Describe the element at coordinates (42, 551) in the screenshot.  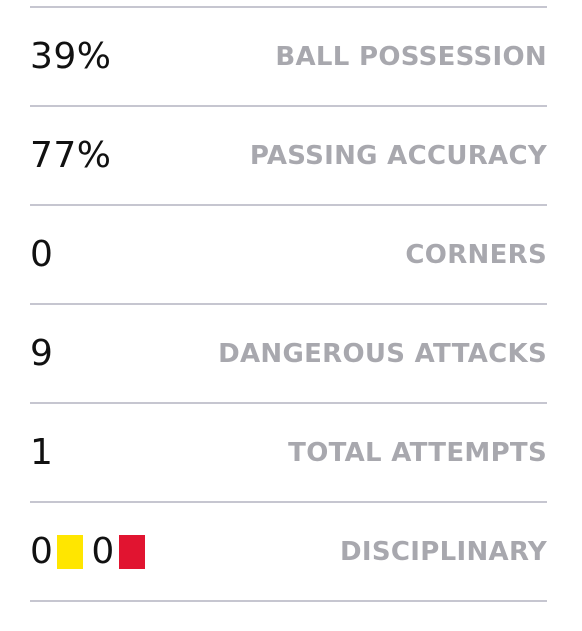
I see `yellow-card-count: 0` at that location.